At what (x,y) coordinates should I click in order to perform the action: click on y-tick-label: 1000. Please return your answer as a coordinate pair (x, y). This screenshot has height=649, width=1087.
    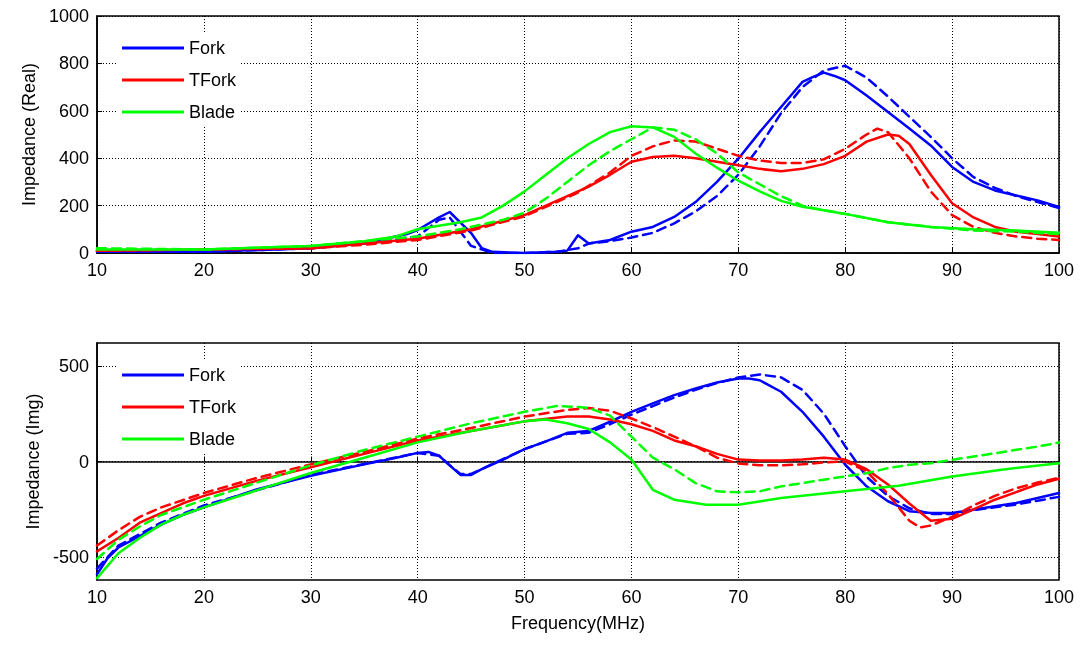
    Looking at the image, I should click on (68, 16).